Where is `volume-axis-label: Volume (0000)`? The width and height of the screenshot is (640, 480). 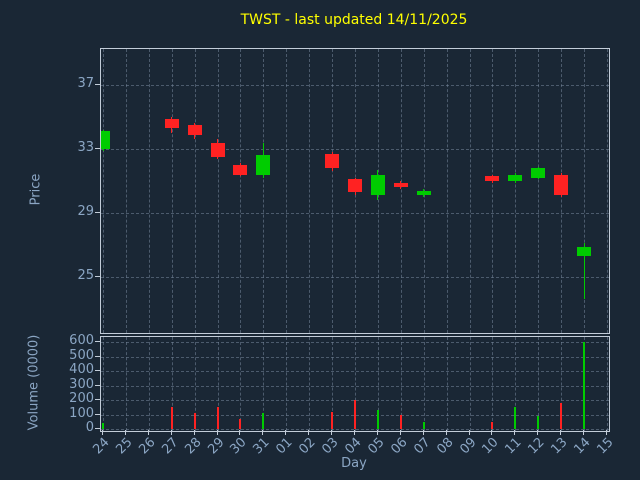
volume-axis-label: Volume (0000) is located at coordinates (34, 382).